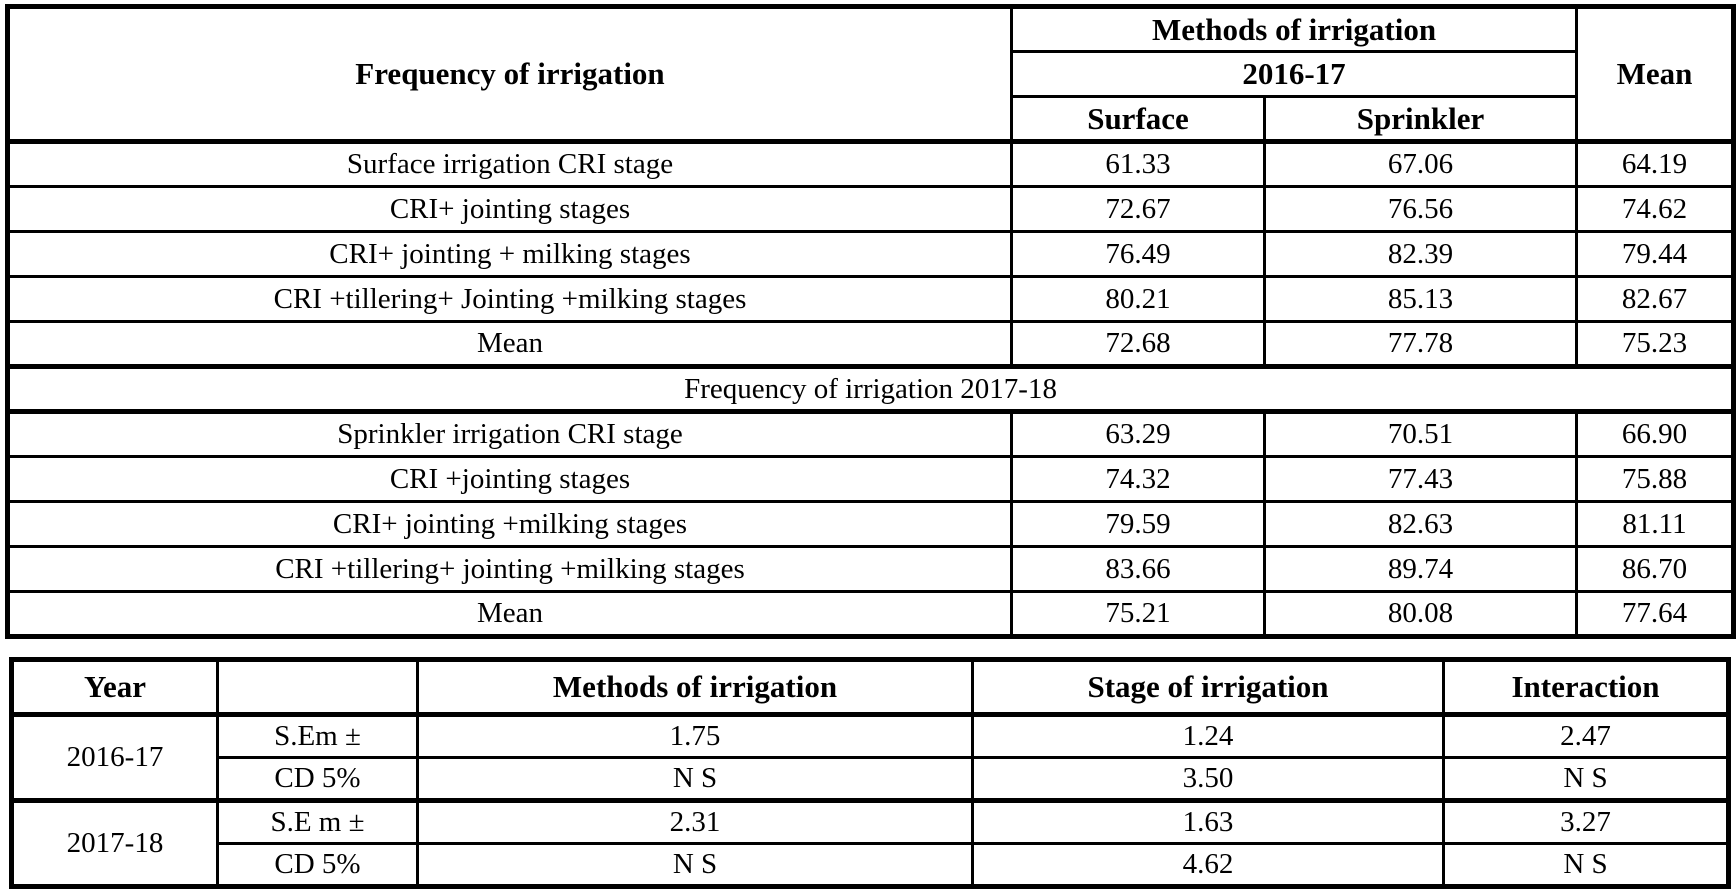 This screenshot has height=891, width=1736. What do you see at coordinates (1208, 865) in the screenshot?
I see `stage-value-cell: 4.62` at bounding box center [1208, 865].